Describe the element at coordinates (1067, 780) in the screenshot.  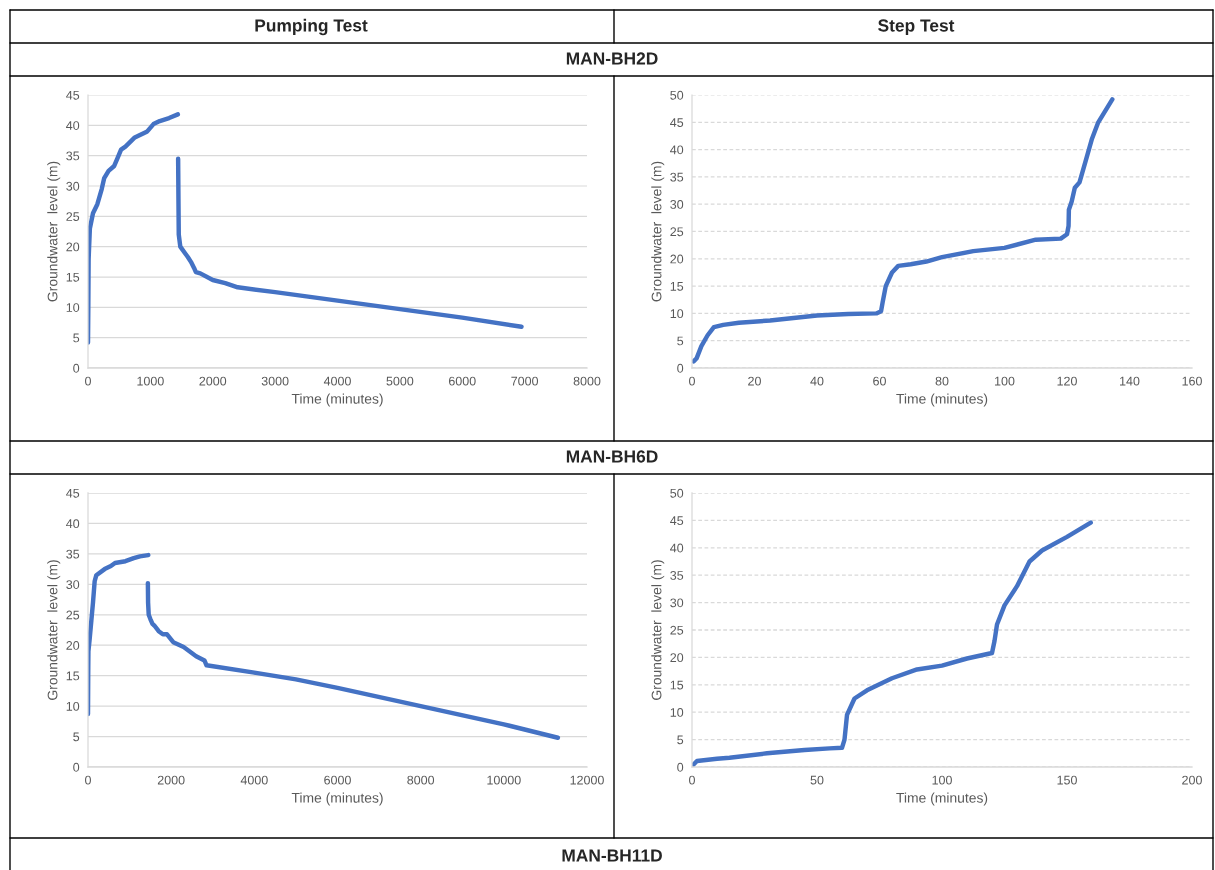
I see `x-tick-label: 150` at that location.